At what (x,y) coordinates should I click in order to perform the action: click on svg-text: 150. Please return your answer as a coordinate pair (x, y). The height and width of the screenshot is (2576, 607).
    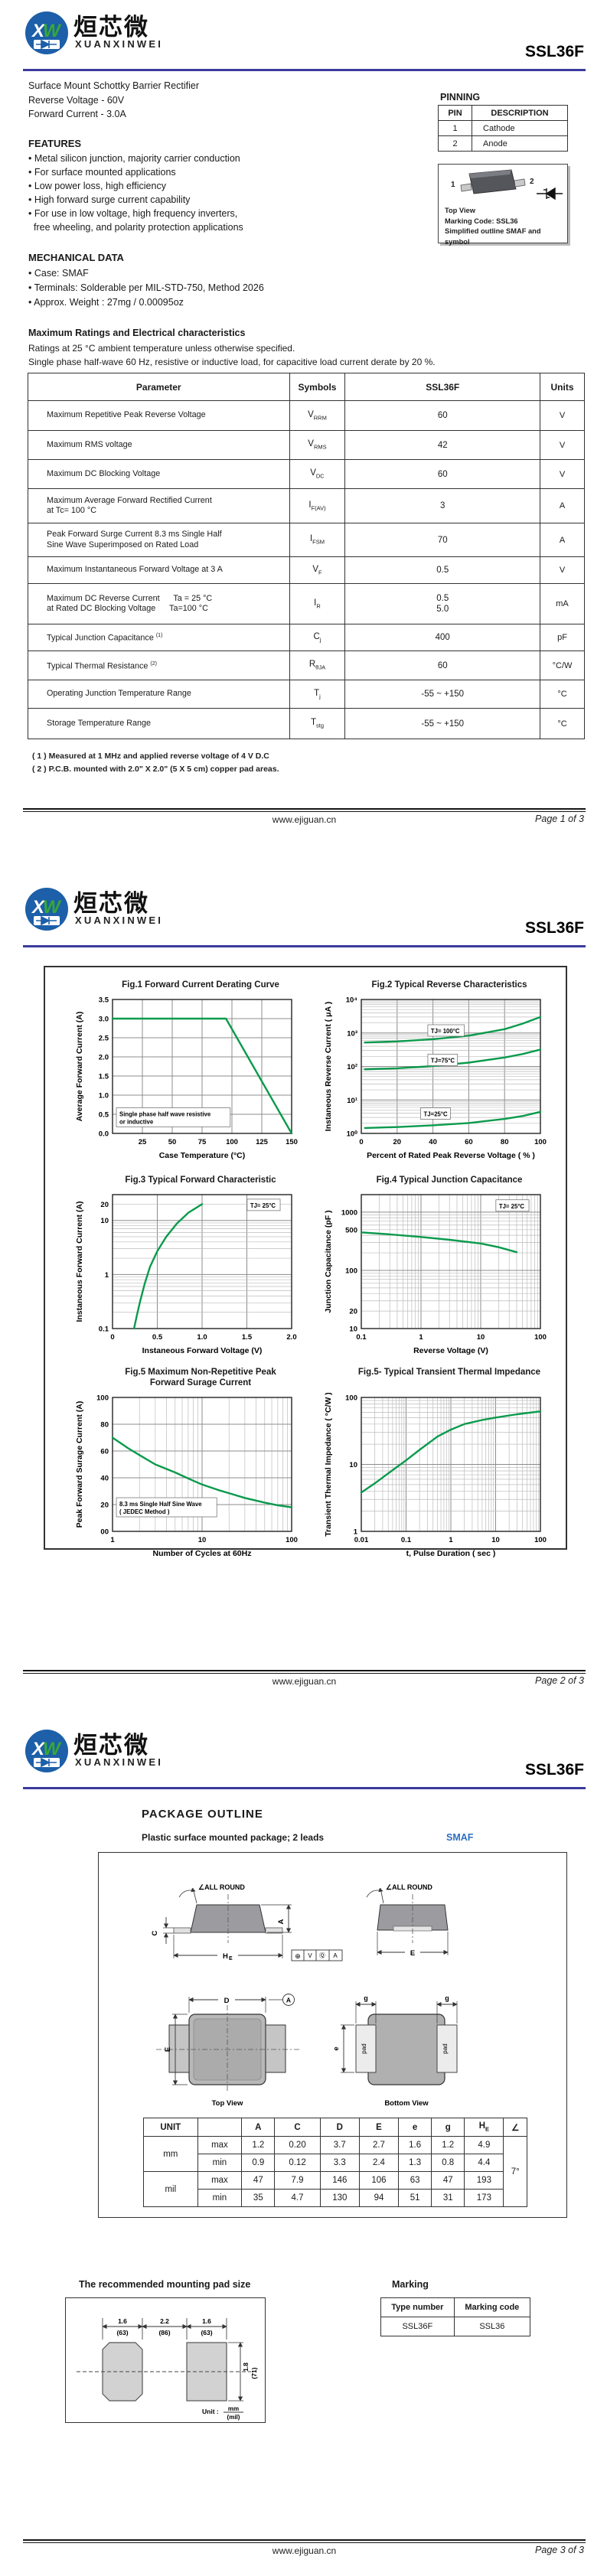
    Looking at the image, I should click on (292, 1142).